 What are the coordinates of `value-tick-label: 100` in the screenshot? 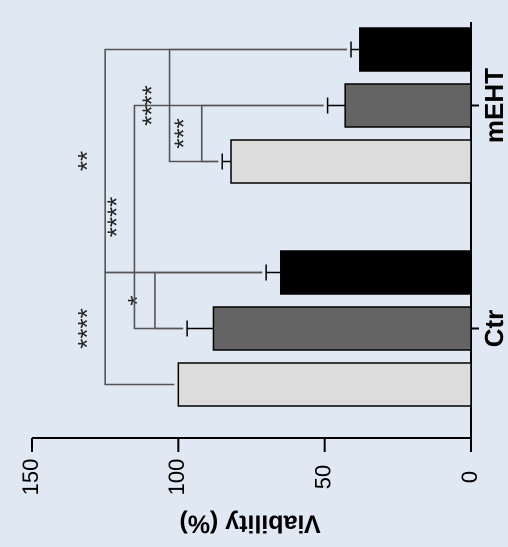 It's located at (176, 477).